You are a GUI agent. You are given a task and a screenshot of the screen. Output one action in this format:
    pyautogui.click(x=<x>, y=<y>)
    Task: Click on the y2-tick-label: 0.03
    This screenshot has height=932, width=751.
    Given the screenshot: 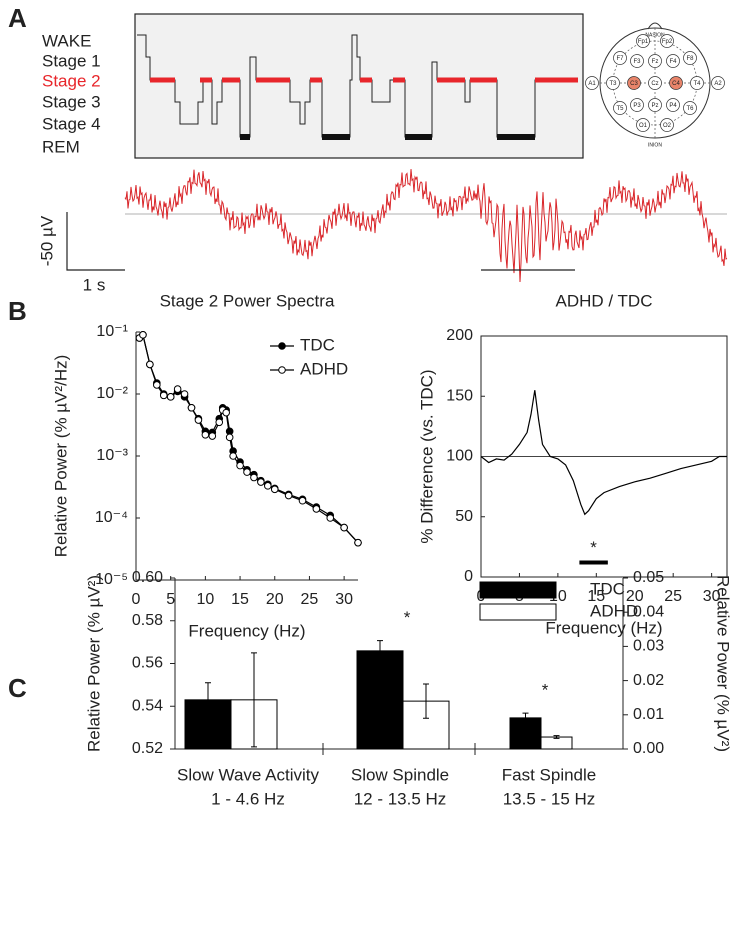 What is the action you would take?
    pyautogui.click(x=648, y=646)
    